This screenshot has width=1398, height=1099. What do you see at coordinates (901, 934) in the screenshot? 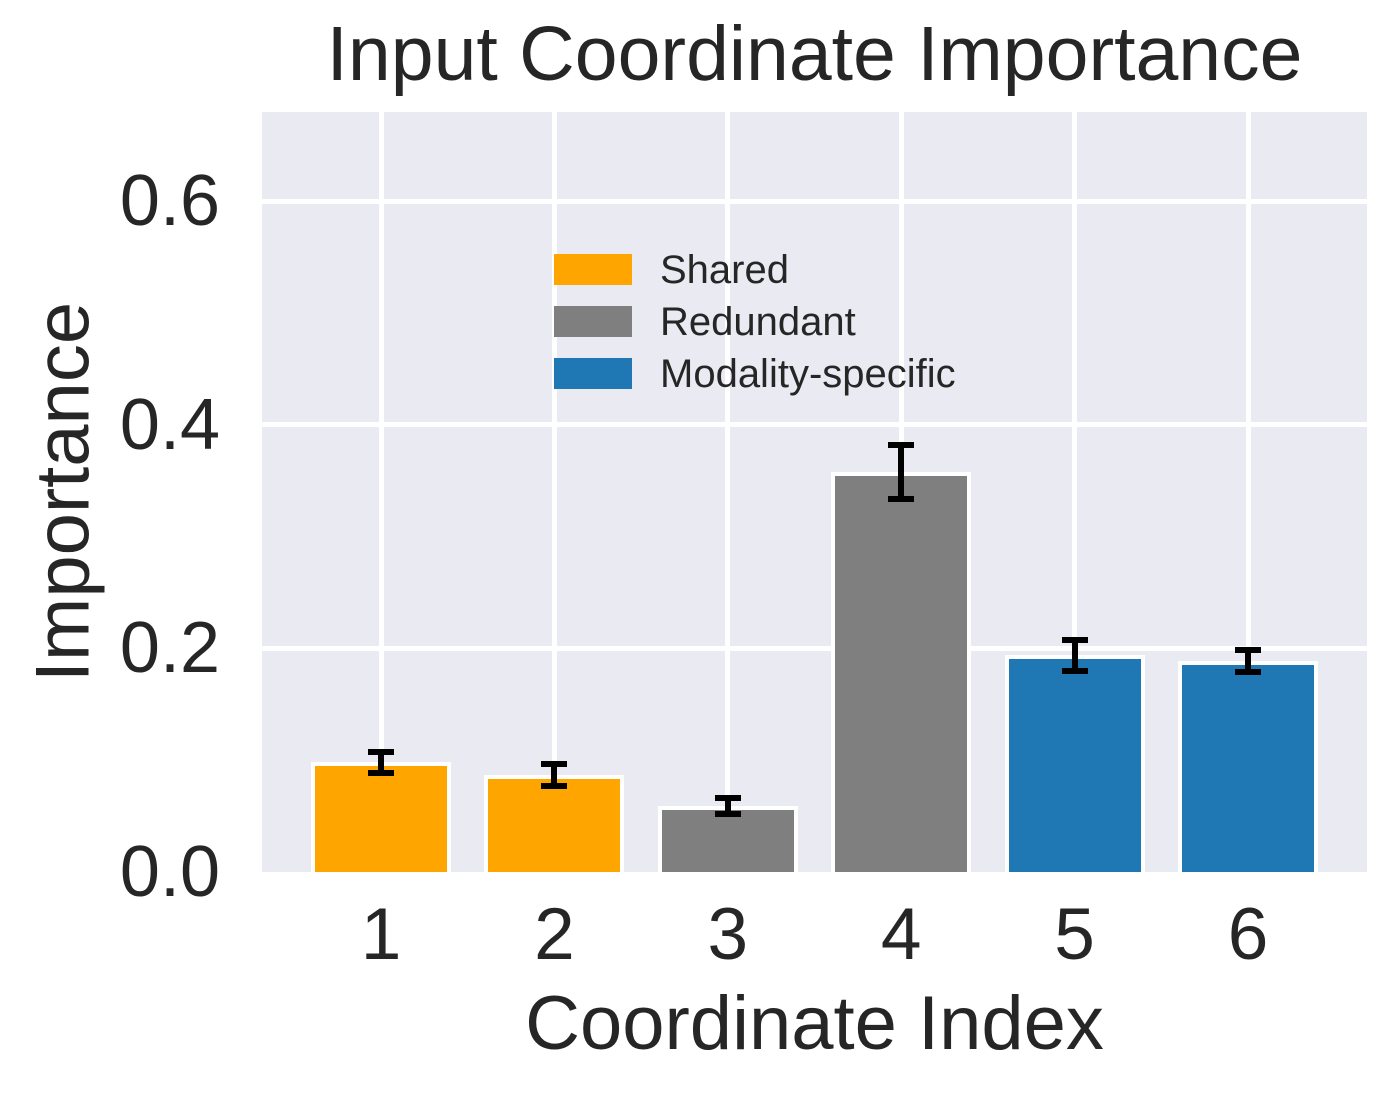
I see `x-tick-label-4: 4` at bounding box center [901, 934].